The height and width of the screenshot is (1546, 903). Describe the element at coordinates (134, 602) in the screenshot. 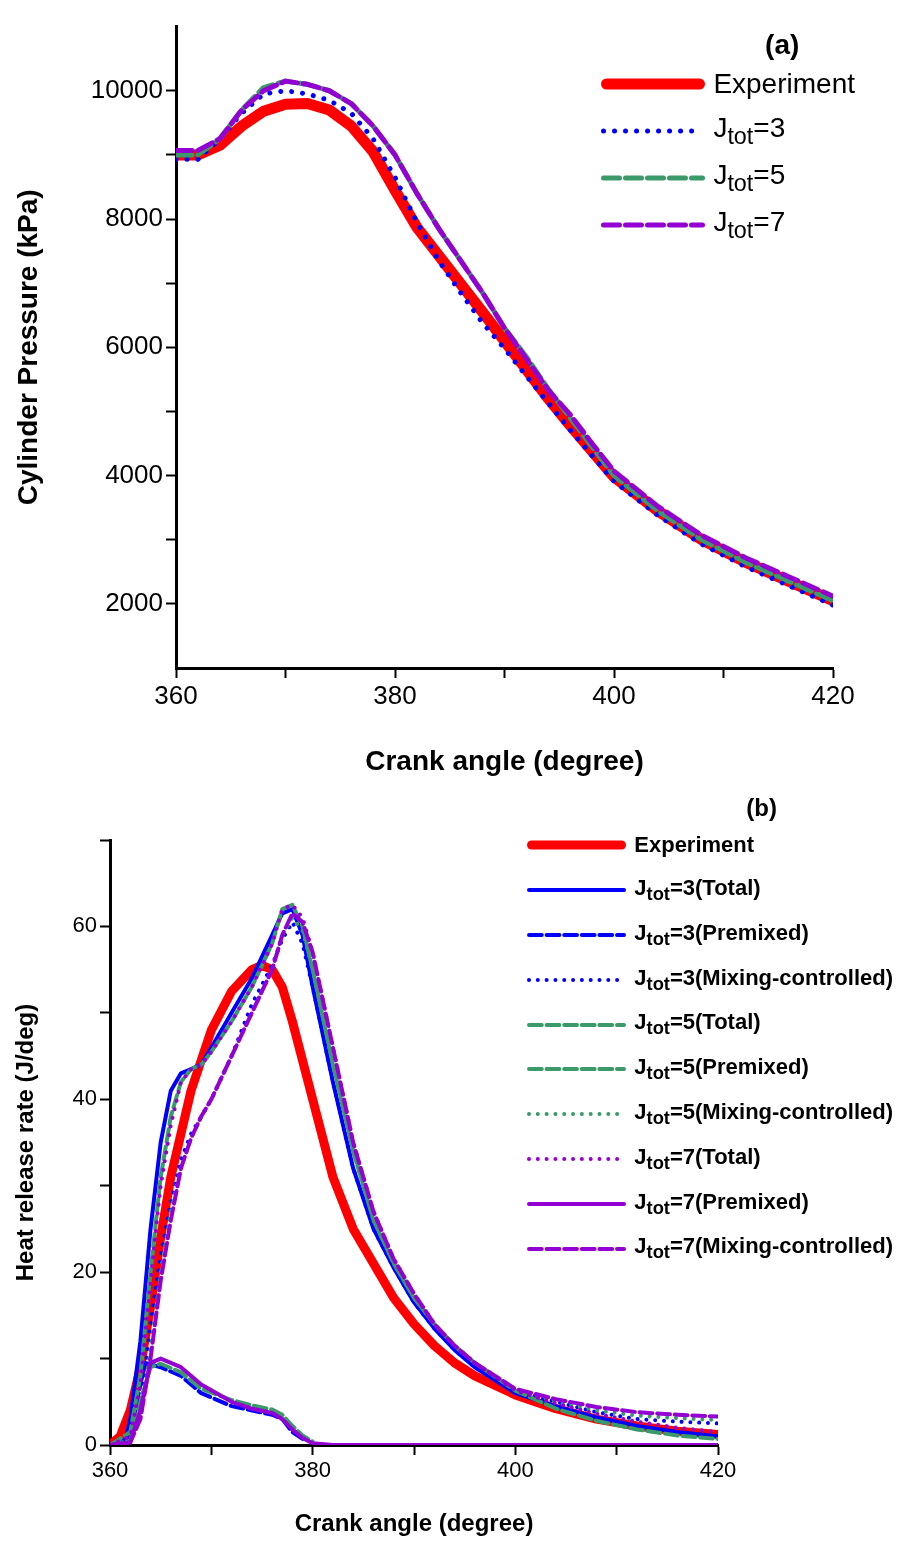

I see `y-tick-label: 2000` at that location.